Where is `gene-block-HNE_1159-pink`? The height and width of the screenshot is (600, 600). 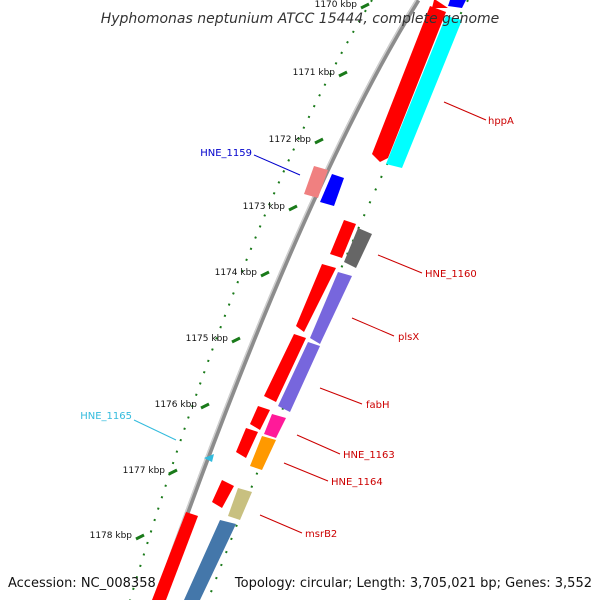
gene-block-HNE_1159-pink is located at coordinates (316, 182).